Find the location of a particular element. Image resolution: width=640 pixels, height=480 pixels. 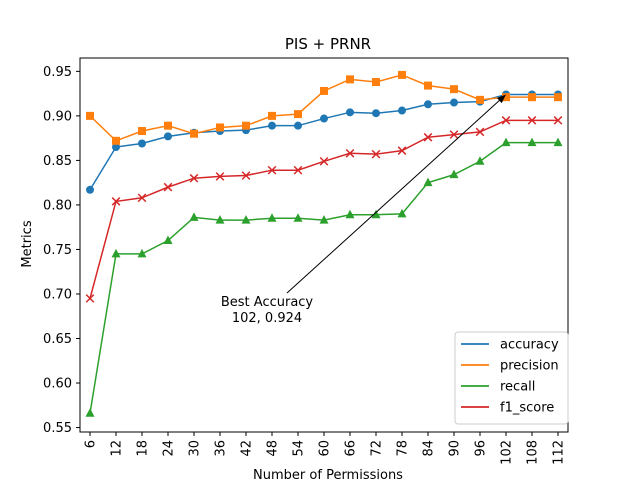

legend-item-precision: precision is located at coordinates (510, 366).